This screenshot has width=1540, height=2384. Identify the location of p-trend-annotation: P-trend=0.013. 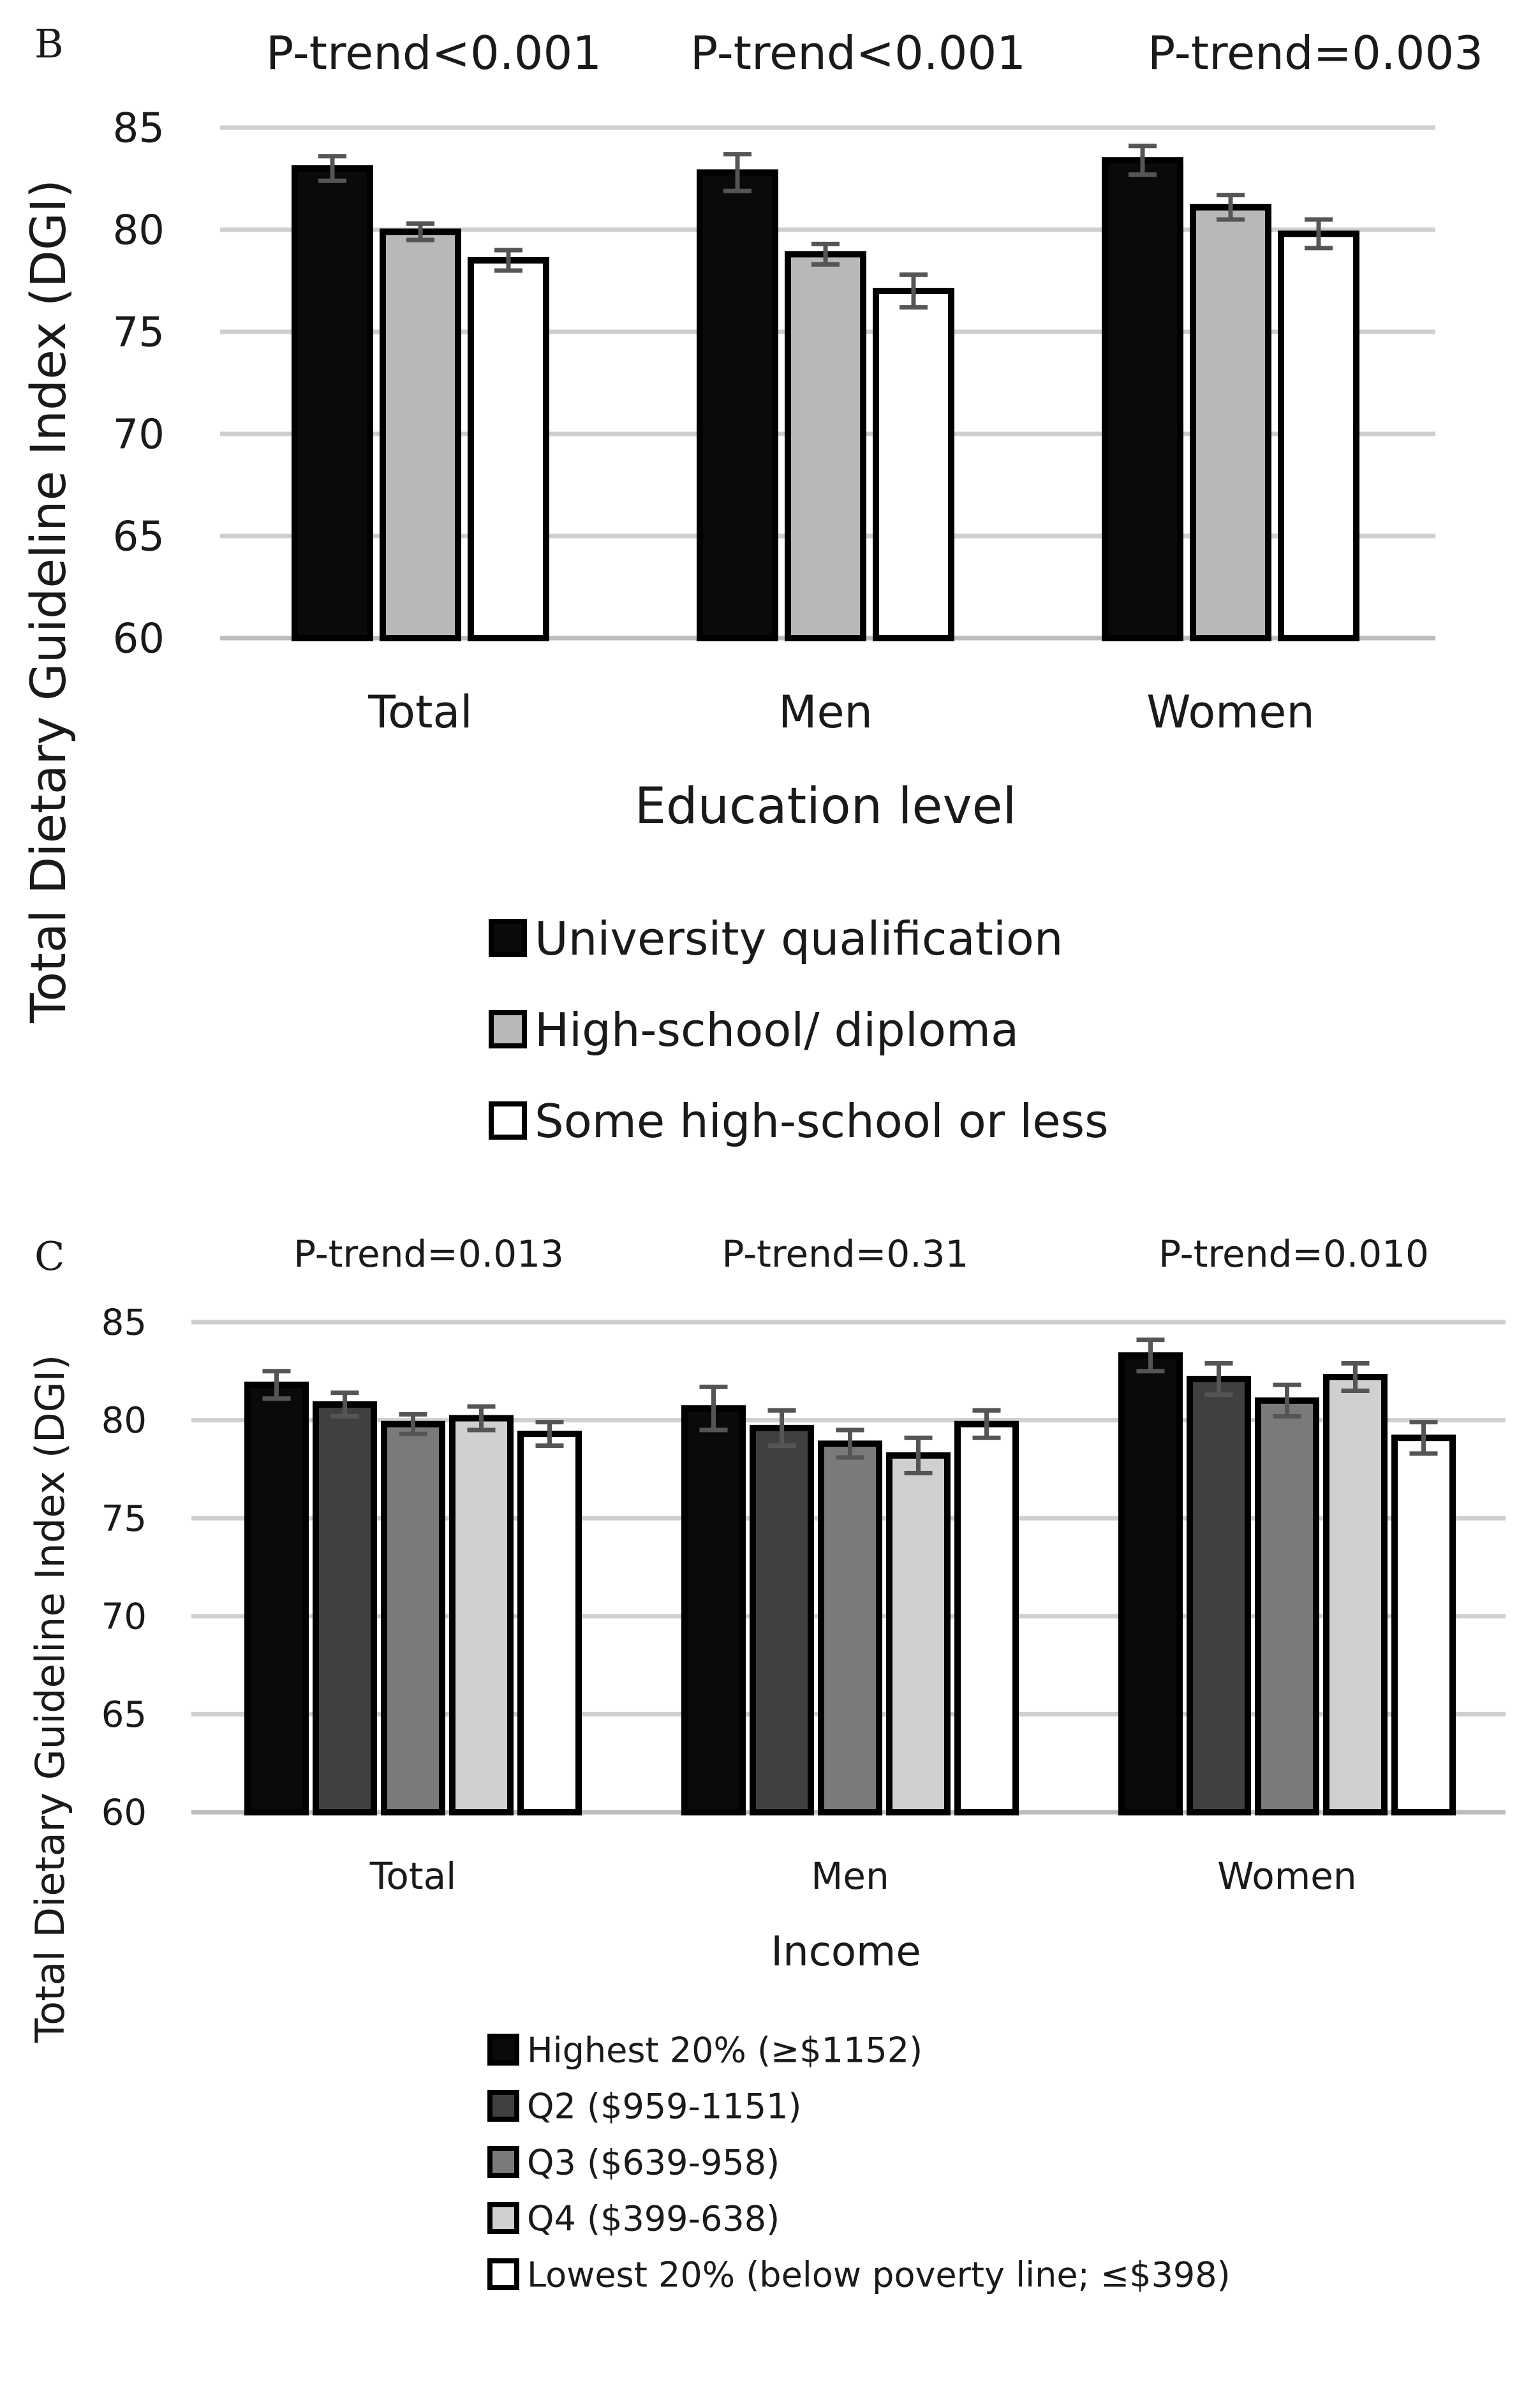
(428, 1254).